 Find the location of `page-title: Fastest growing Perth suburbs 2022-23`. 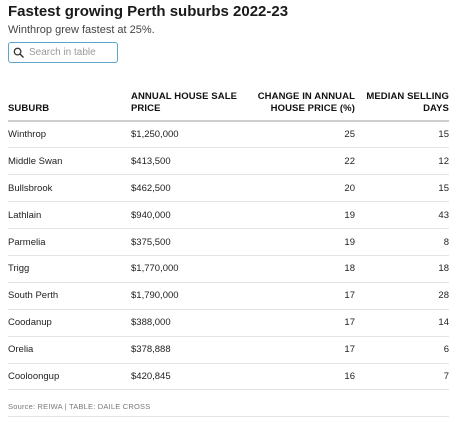

page-title: Fastest growing Perth suburbs 2022-23 is located at coordinates (148, 11).